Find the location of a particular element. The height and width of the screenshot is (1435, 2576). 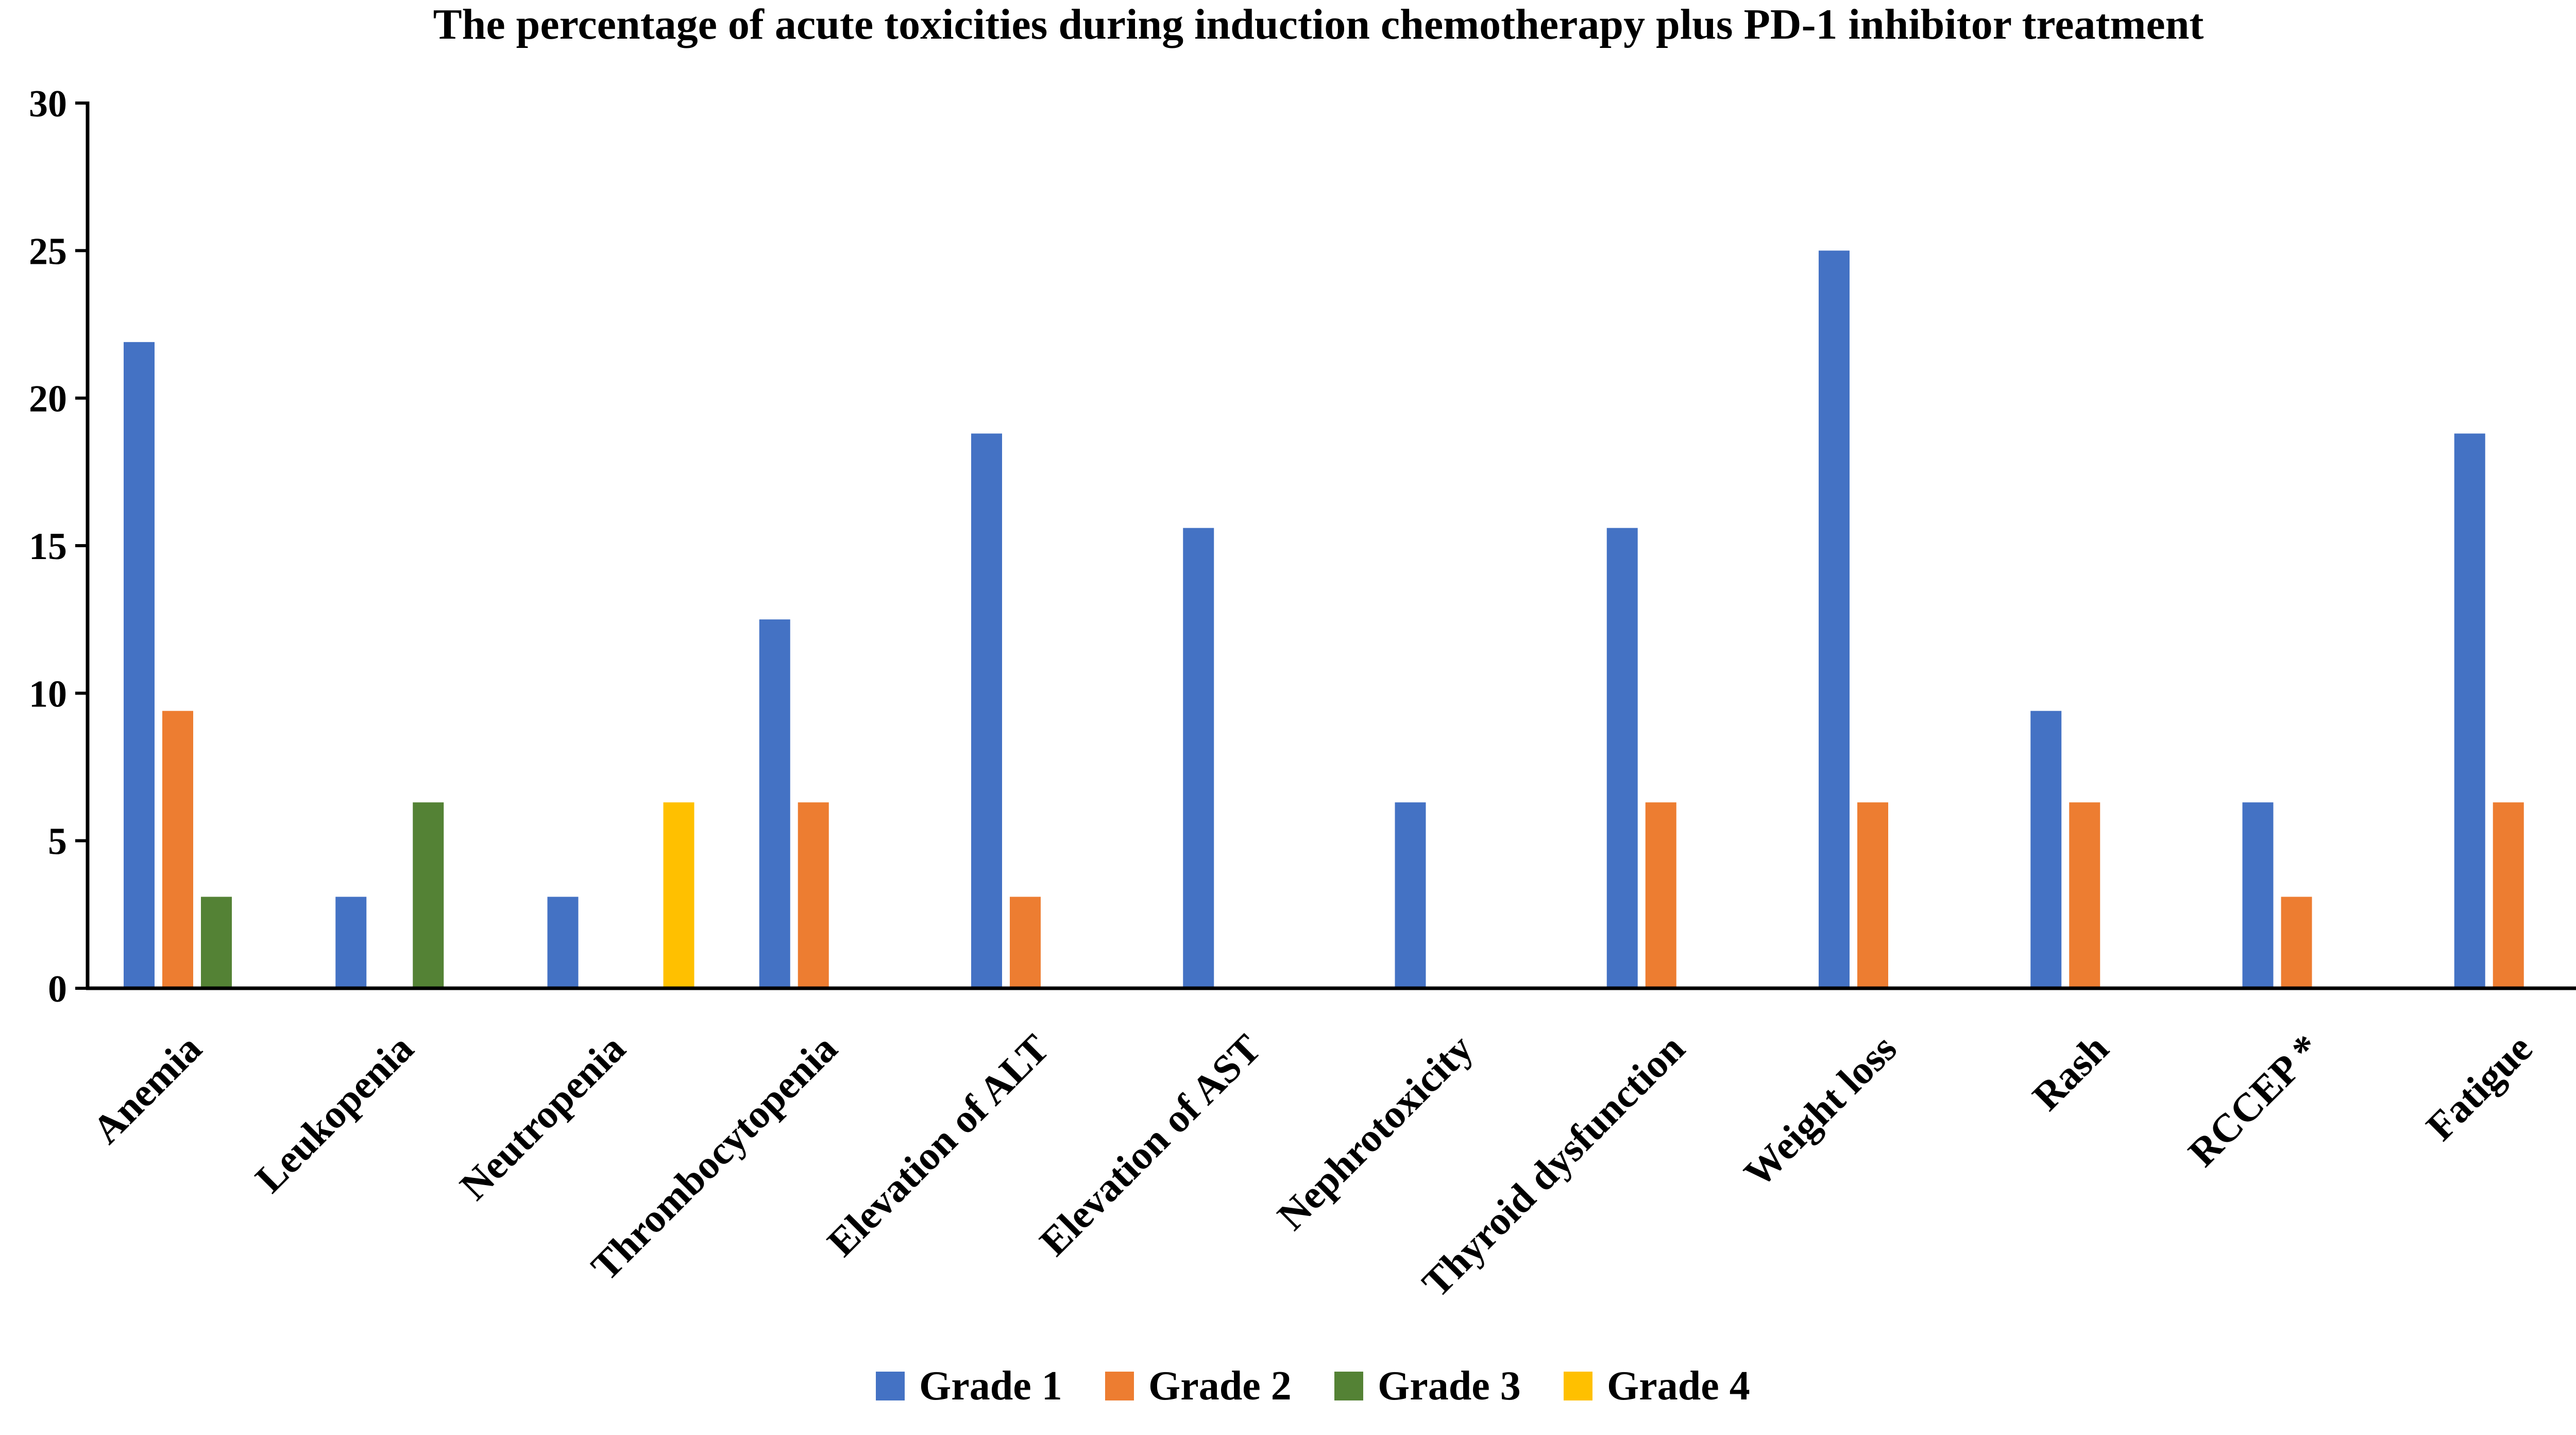

y-axis-ticks: 0 5 10 15 20 25 30 is located at coordinates (59, 546).